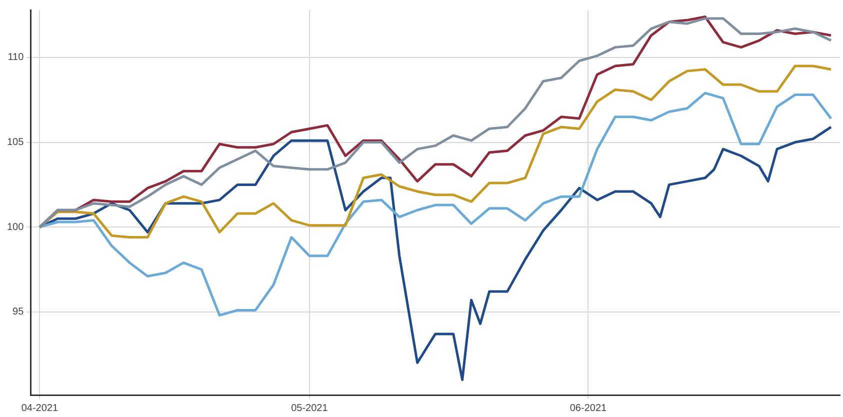 The width and height of the screenshot is (843, 417). What do you see at coordinates (15, 227) in the screenshot?
I see `y-tick-label: 100` at bounding box center [15, 227].